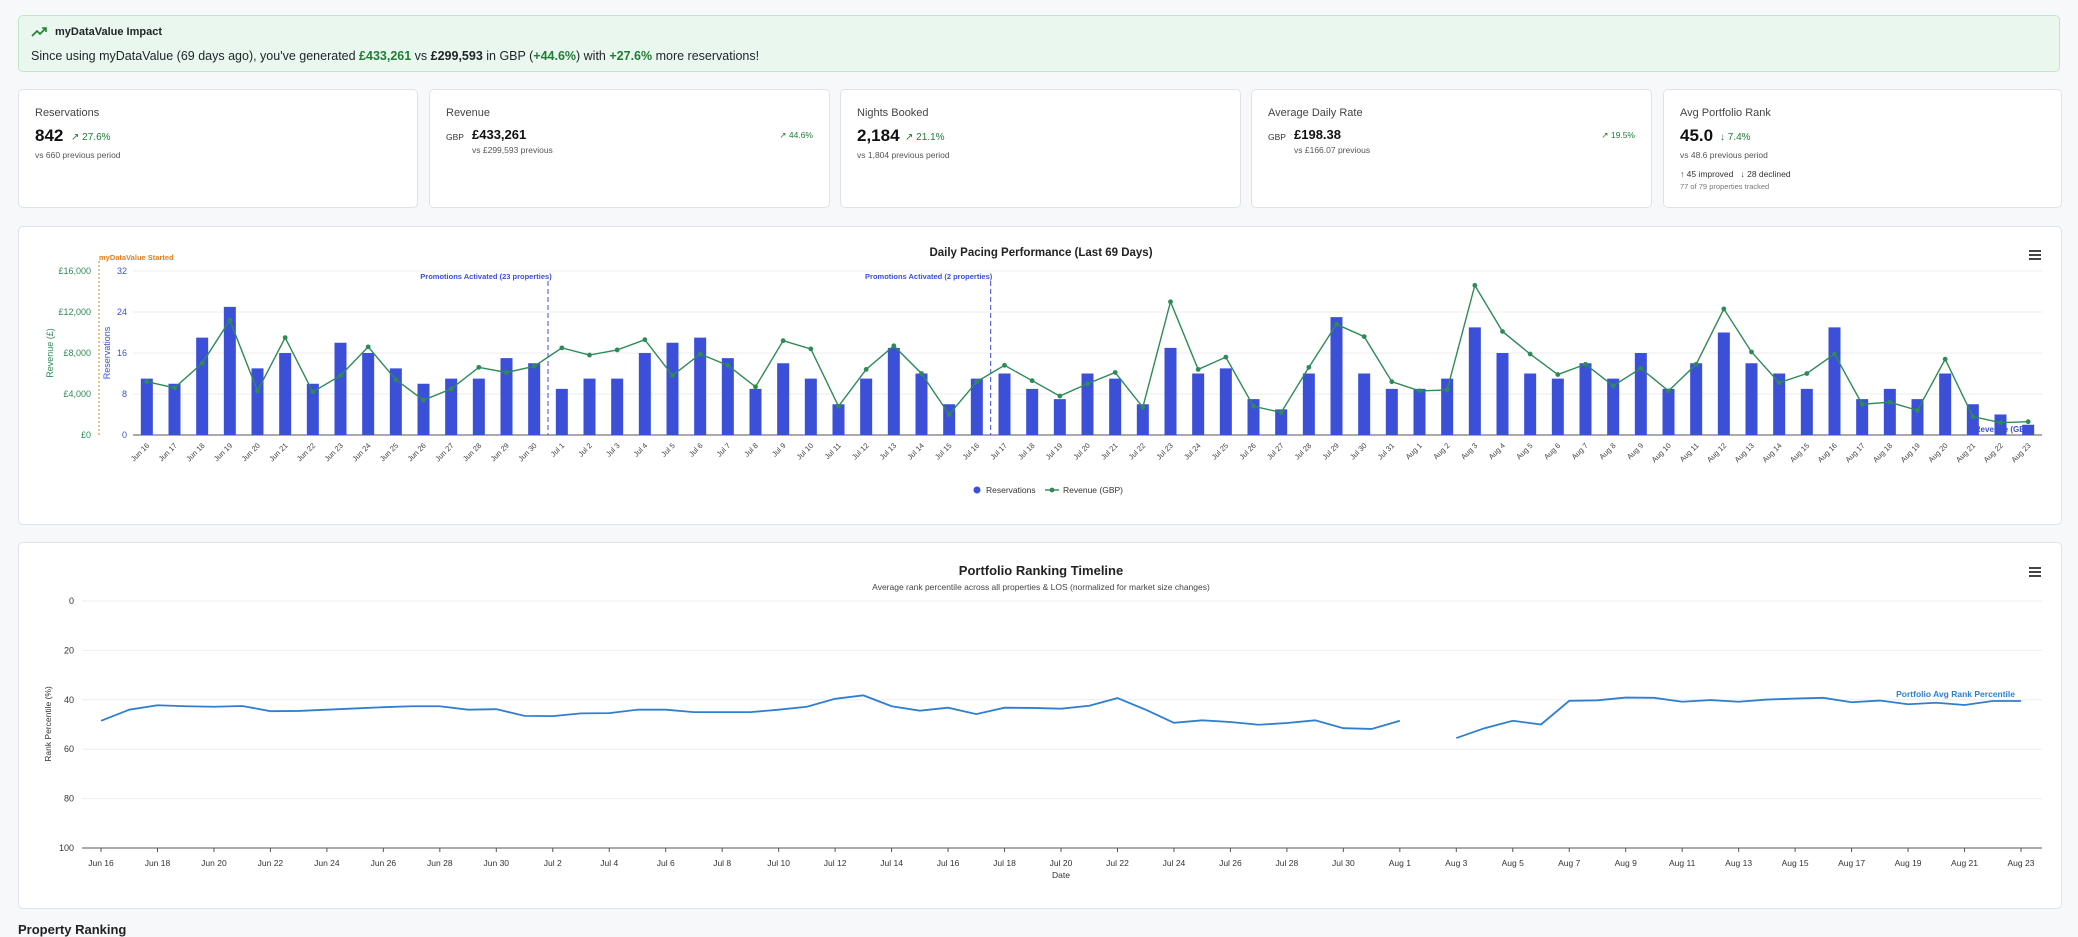 The image size is (2078, 937). What do you see at coordinates (925, 137) in the screenshot?
I see `nights-change: ↗ 21.1%` at bounding box center [925, 137].